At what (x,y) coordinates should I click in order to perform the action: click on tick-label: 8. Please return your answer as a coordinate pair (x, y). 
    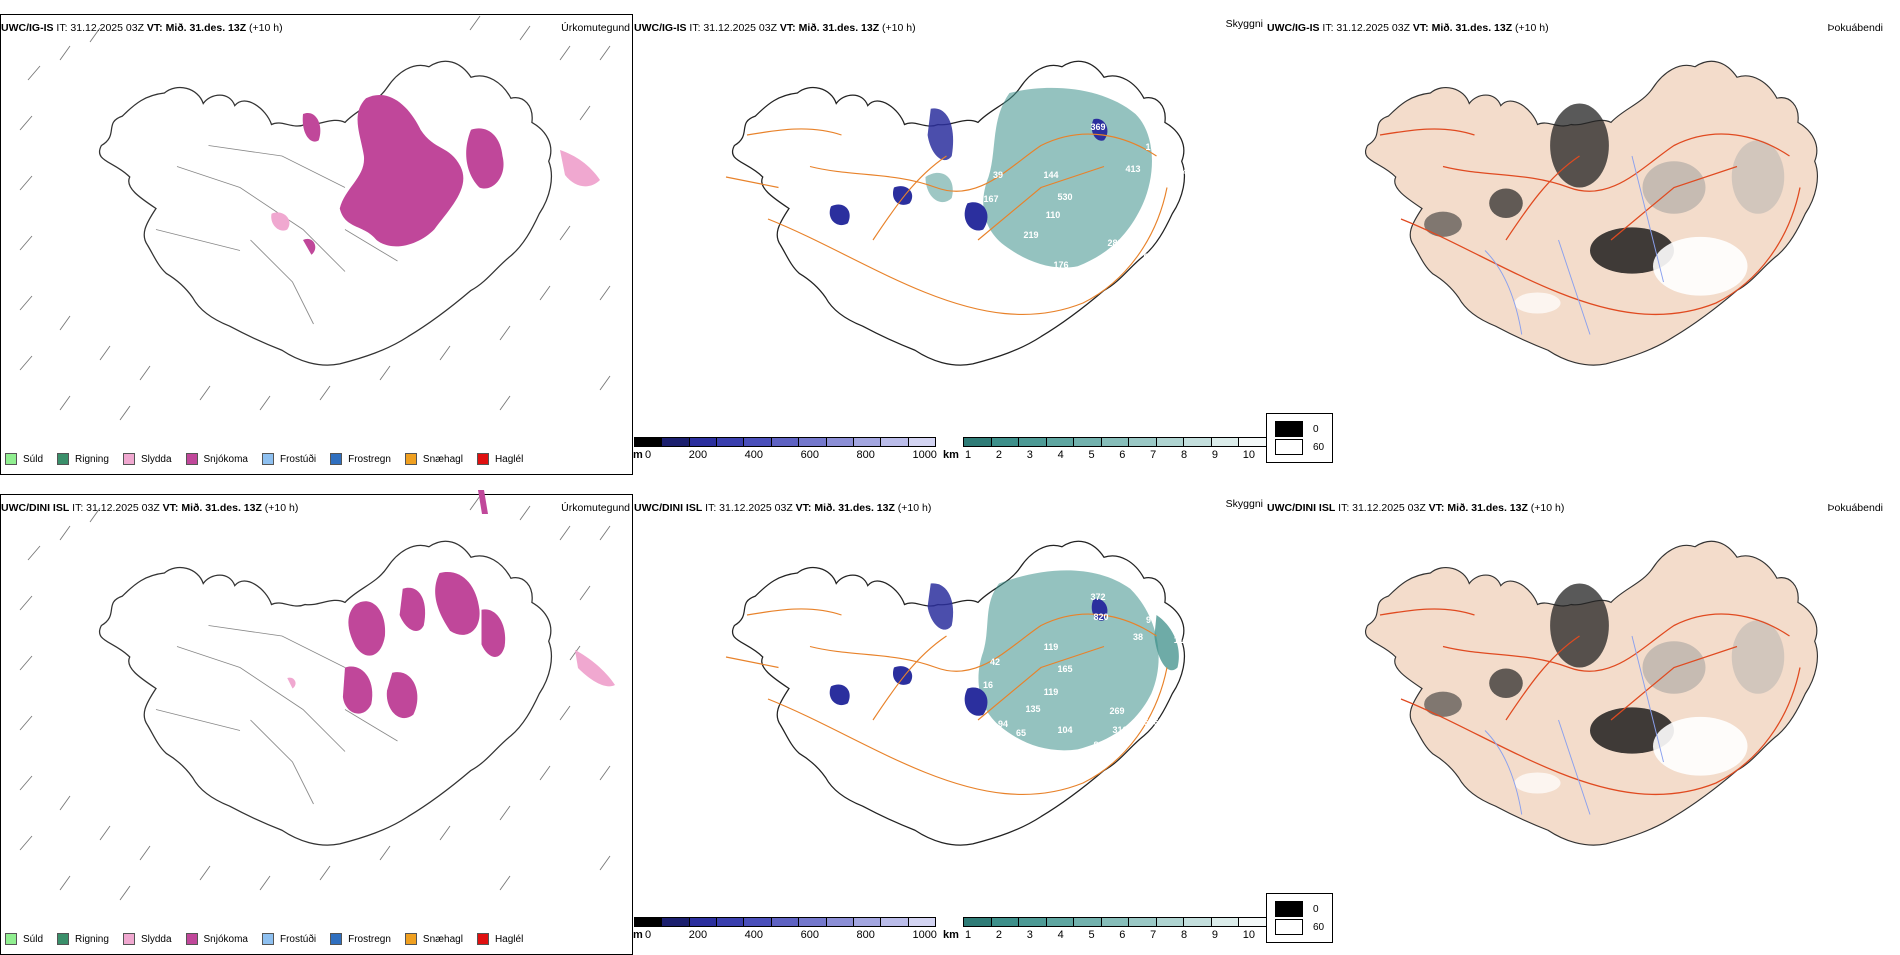
    Looking at the image, I should click on (1184, 455).